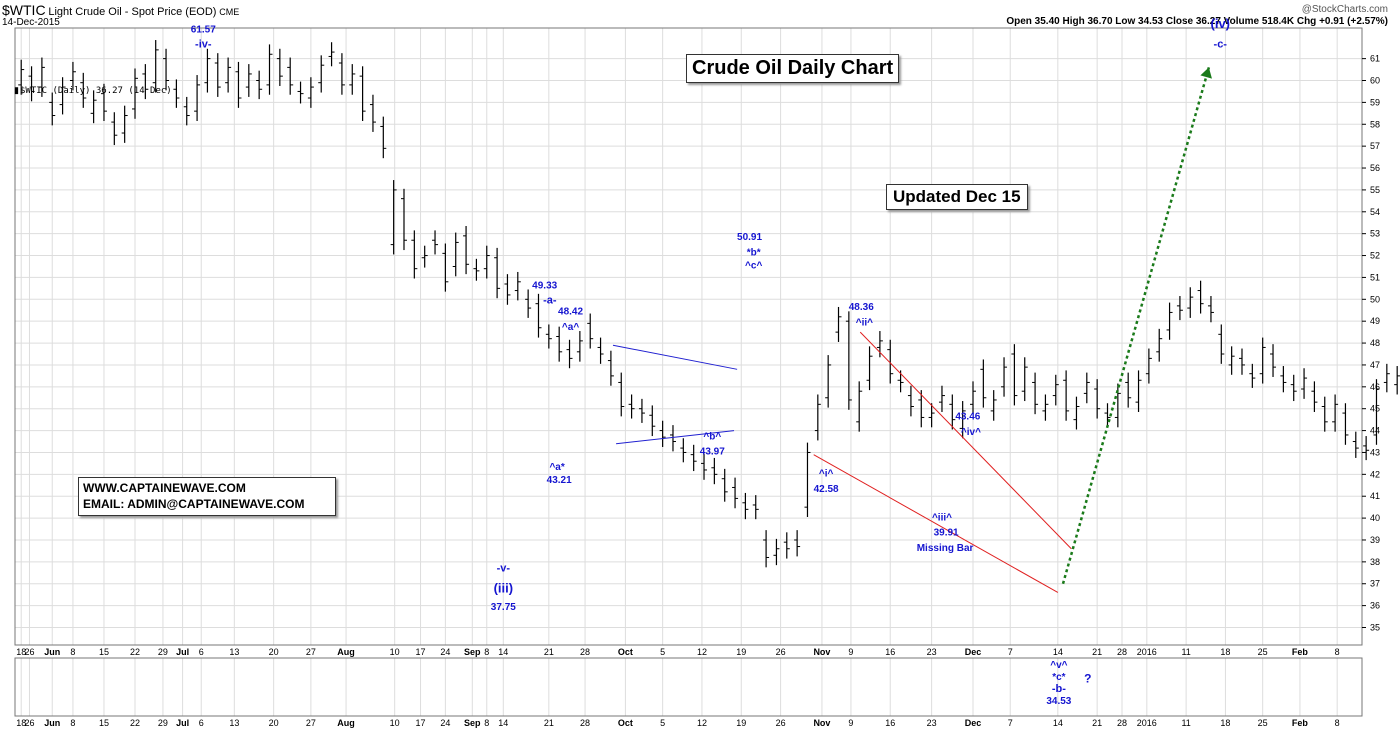 The width and height of the screenshot is (1400, 730). I want to click on y-tick-label: 50, so click(1375, 299).